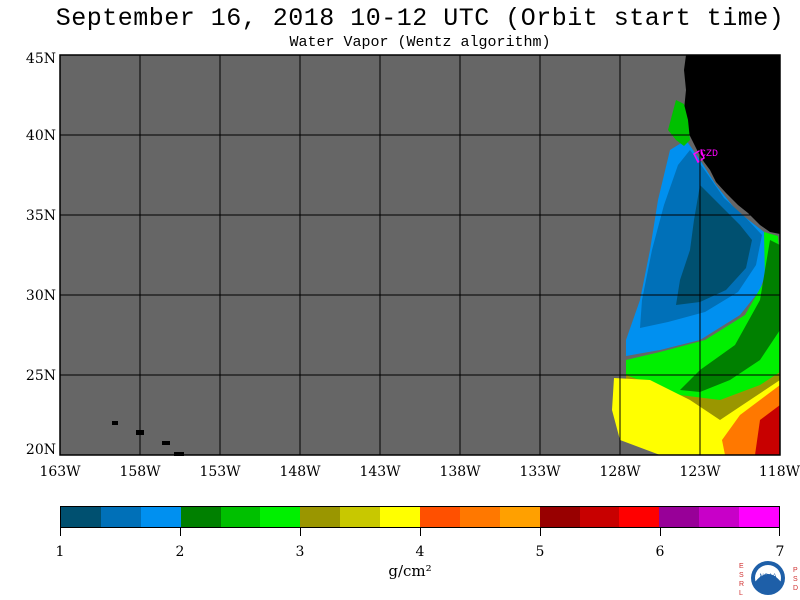 Image resolution: width=800 pixels, height=600 pixels. Describe the element at coordinates (620, 472) in the screenshot. I see `lon-label-128w: 128W` at that location.